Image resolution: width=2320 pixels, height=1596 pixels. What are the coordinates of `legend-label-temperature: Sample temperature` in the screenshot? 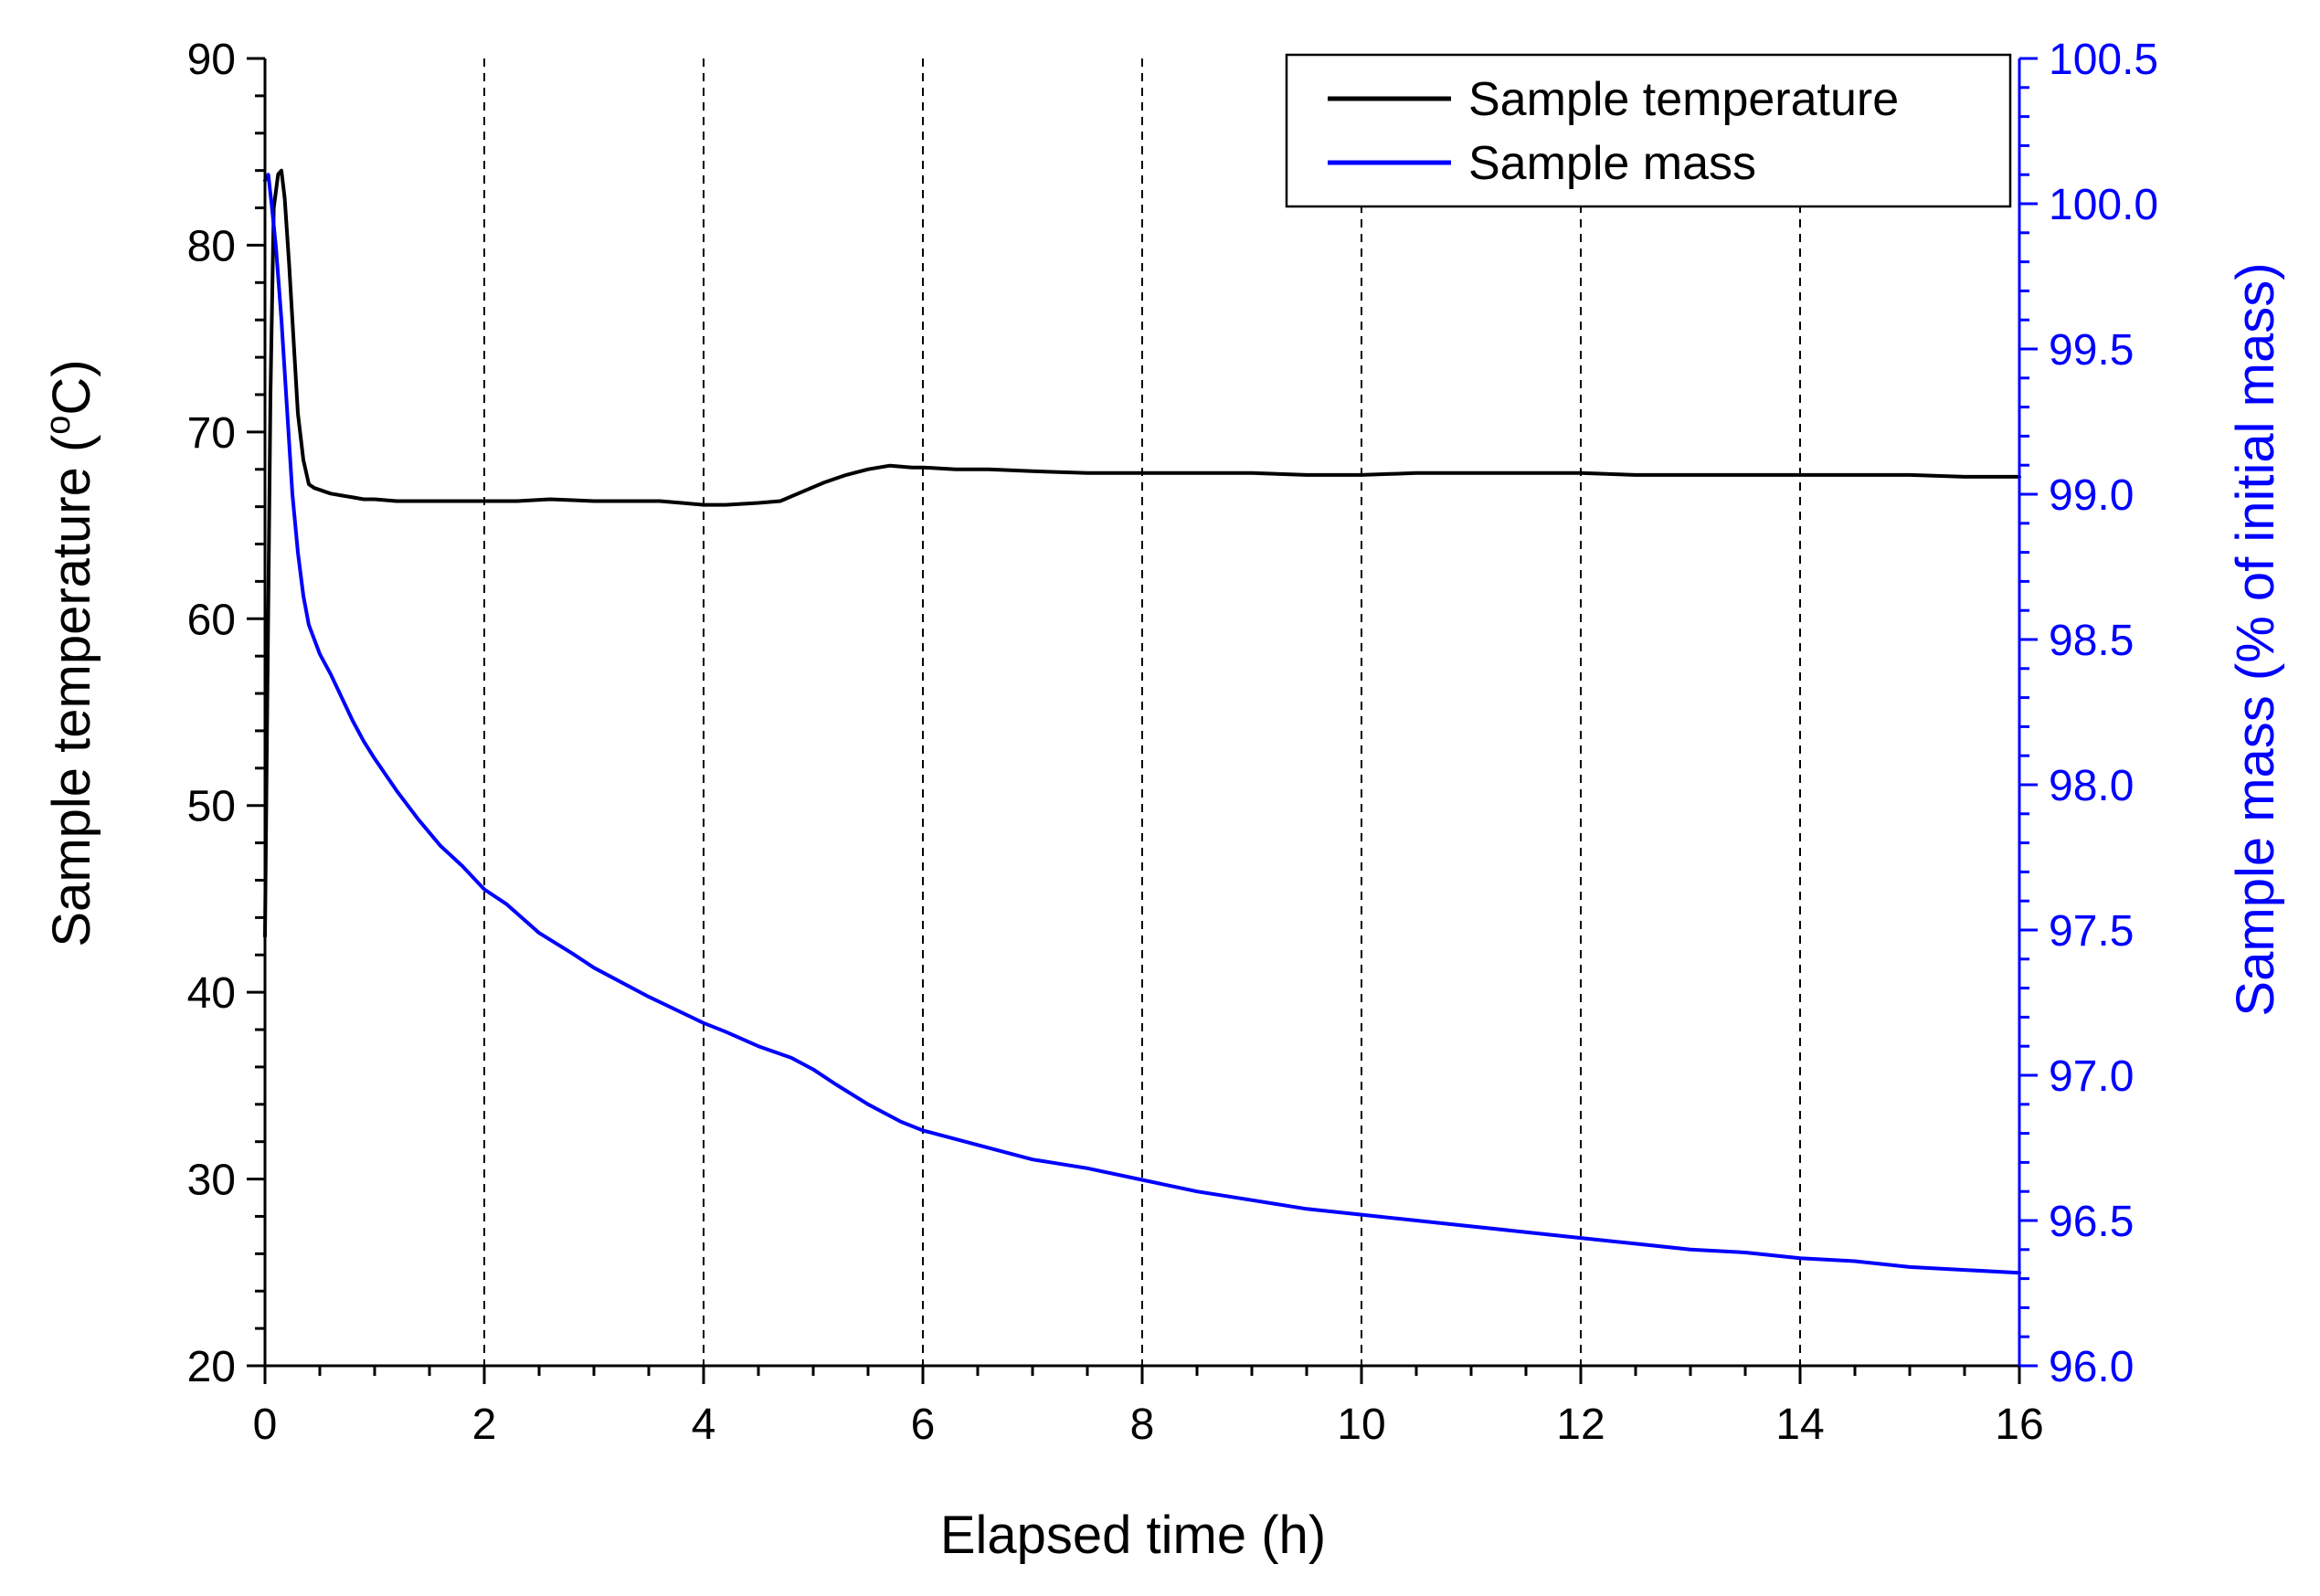 It's located at (1683, 99).